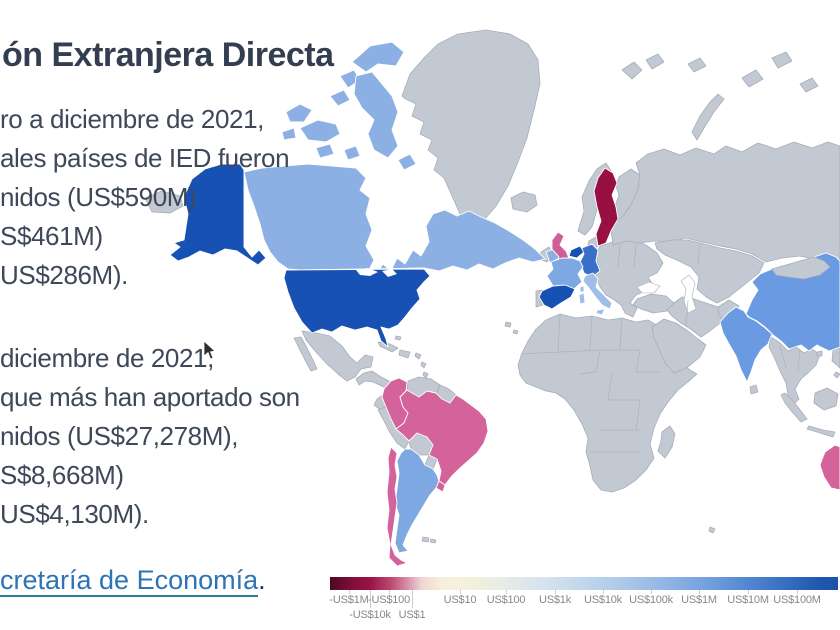 This screenshot has height=630, width=840. What do you see at coordinates (748, 600) in the screenshot?
I see `legend-label: US$10M` at bounding box center [748, 600].